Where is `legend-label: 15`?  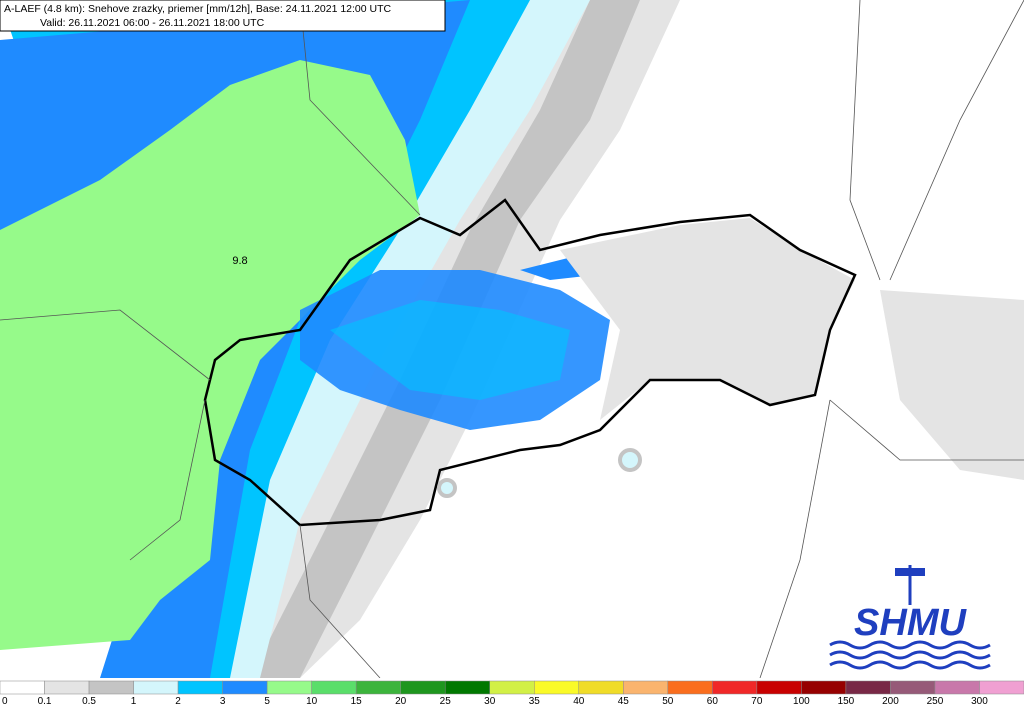 legend-label: 15 is located at coordinates (357, 701).